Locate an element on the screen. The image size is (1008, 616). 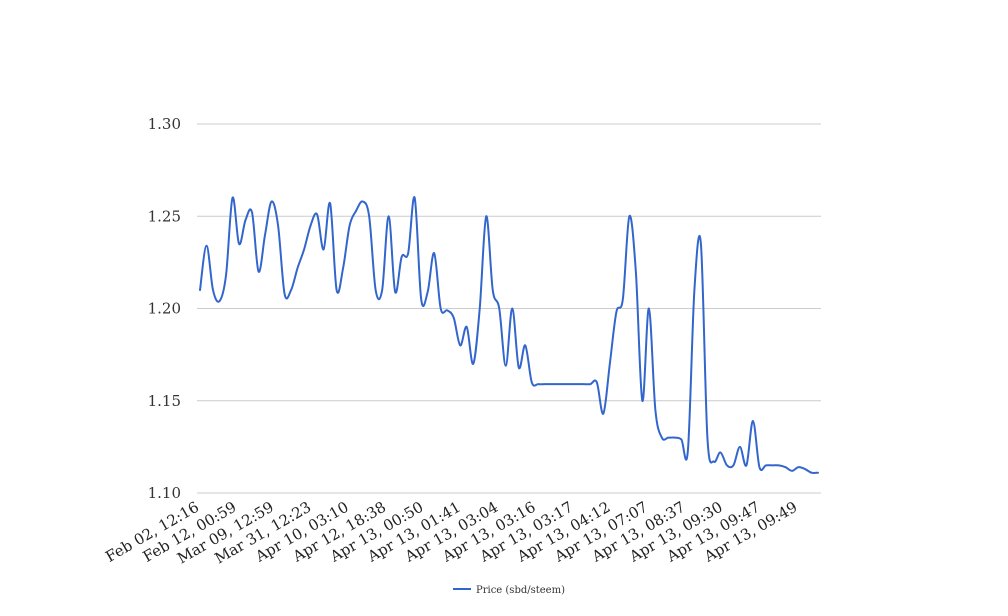
y-tick-label: 1.30 is located at coordinates (164, 124).